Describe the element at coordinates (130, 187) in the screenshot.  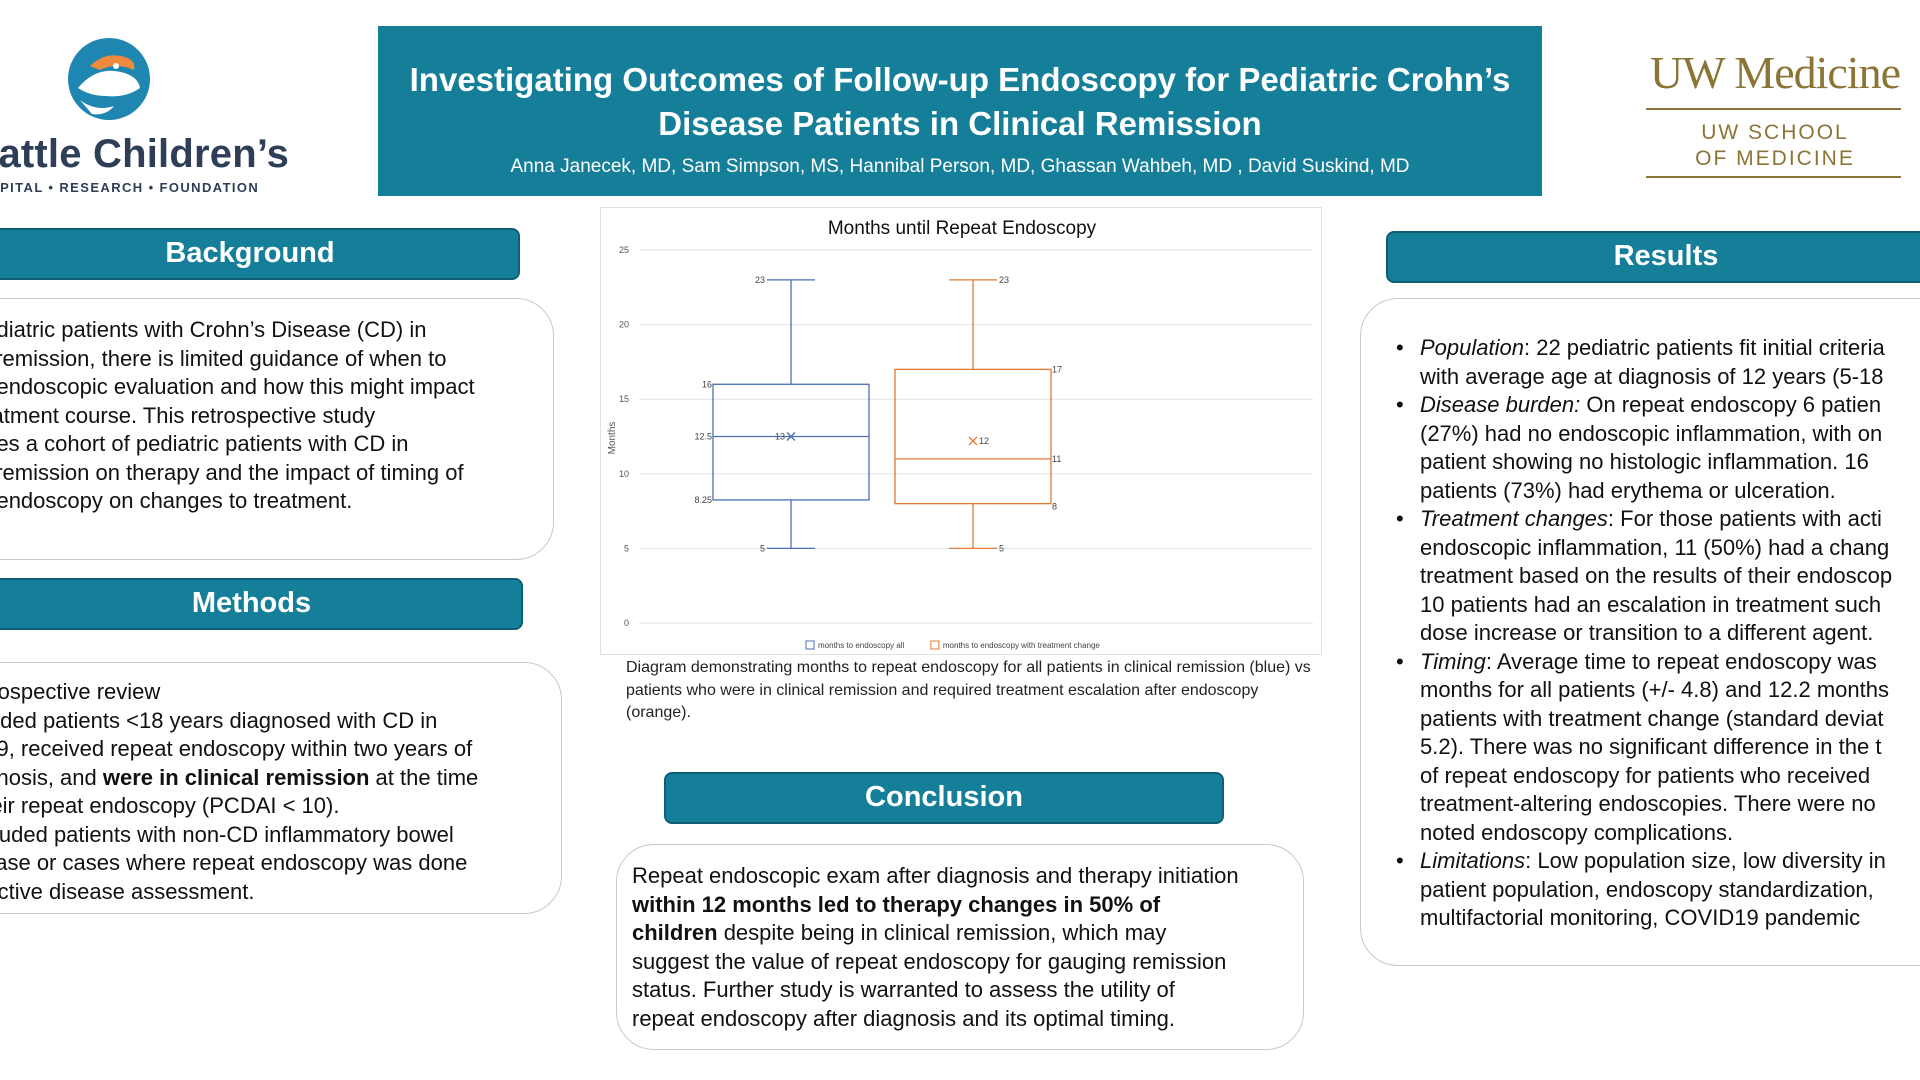
I see `logo-tagline: SPITAL • RESEARCH • FOUNDATION` at that location.